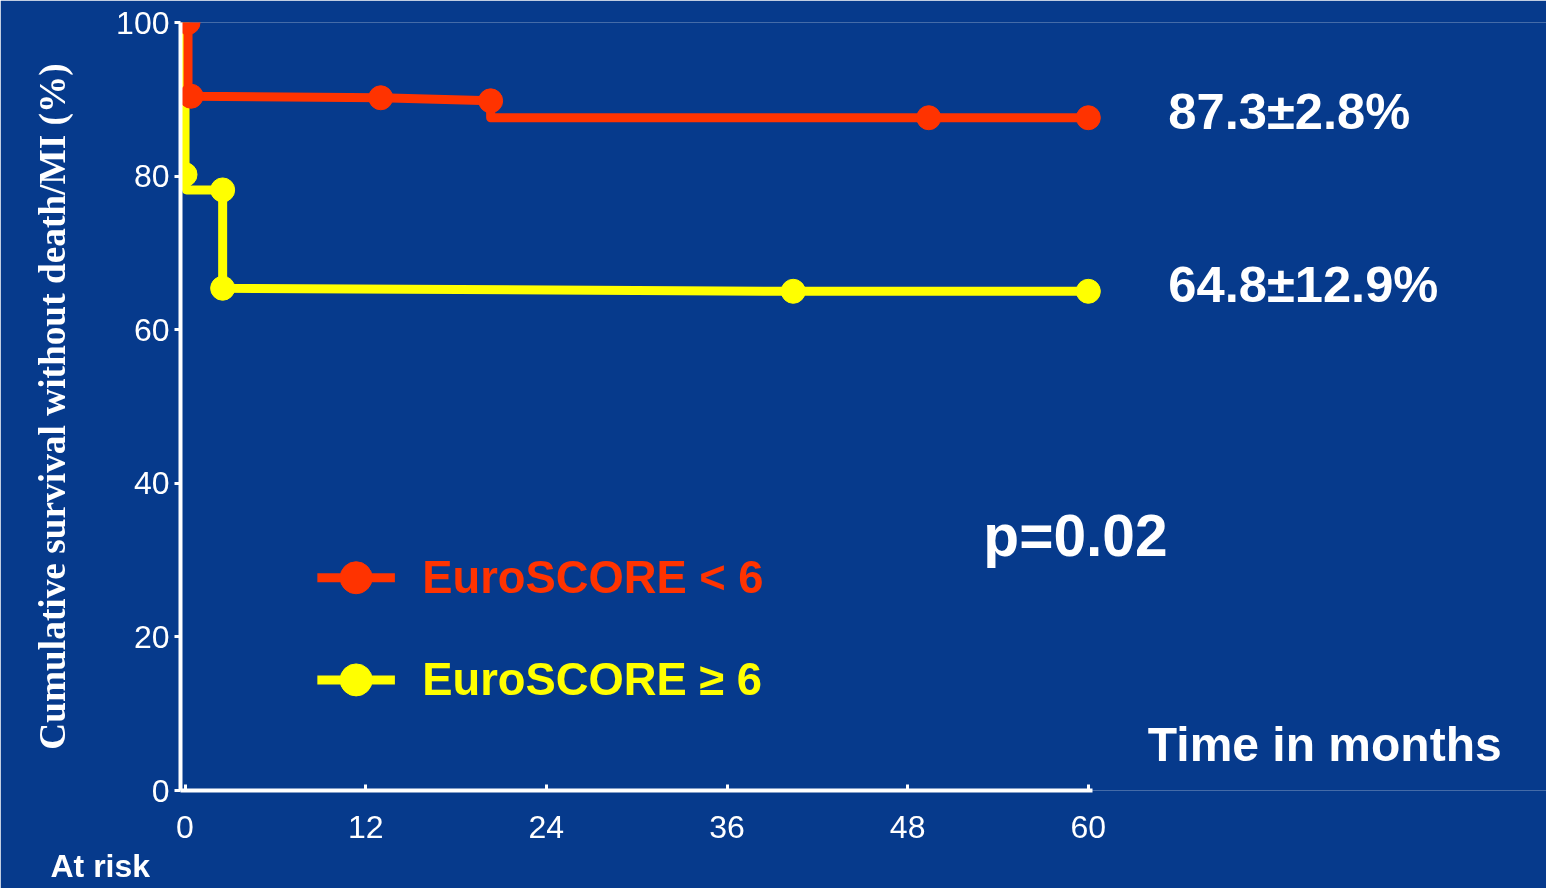  What do you see at coordinates (143, 22) in the screenshot?
I see `y-tick-label: 100` at bounding box center [143, 22].